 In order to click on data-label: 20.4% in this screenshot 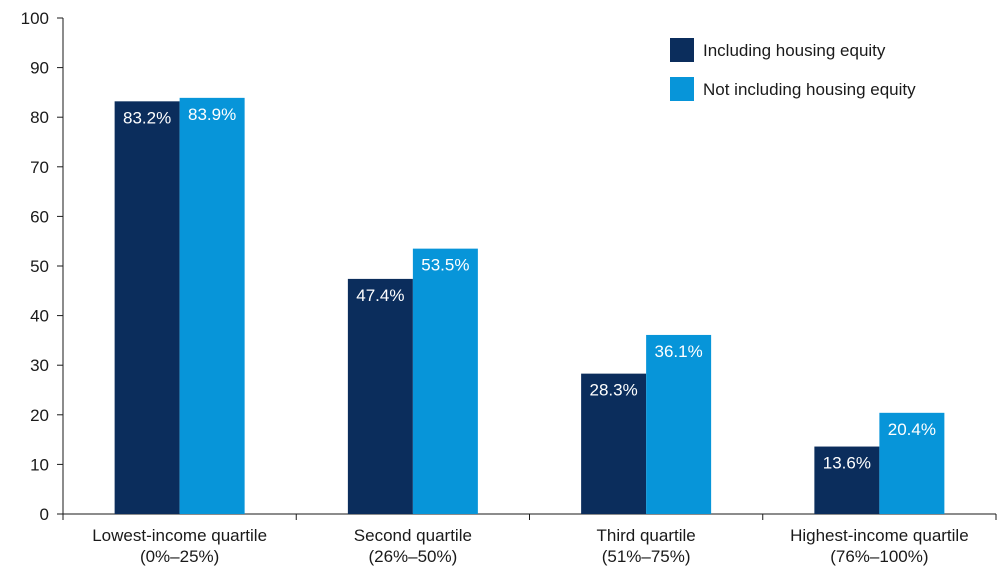, I will do `click(912, 429)`.